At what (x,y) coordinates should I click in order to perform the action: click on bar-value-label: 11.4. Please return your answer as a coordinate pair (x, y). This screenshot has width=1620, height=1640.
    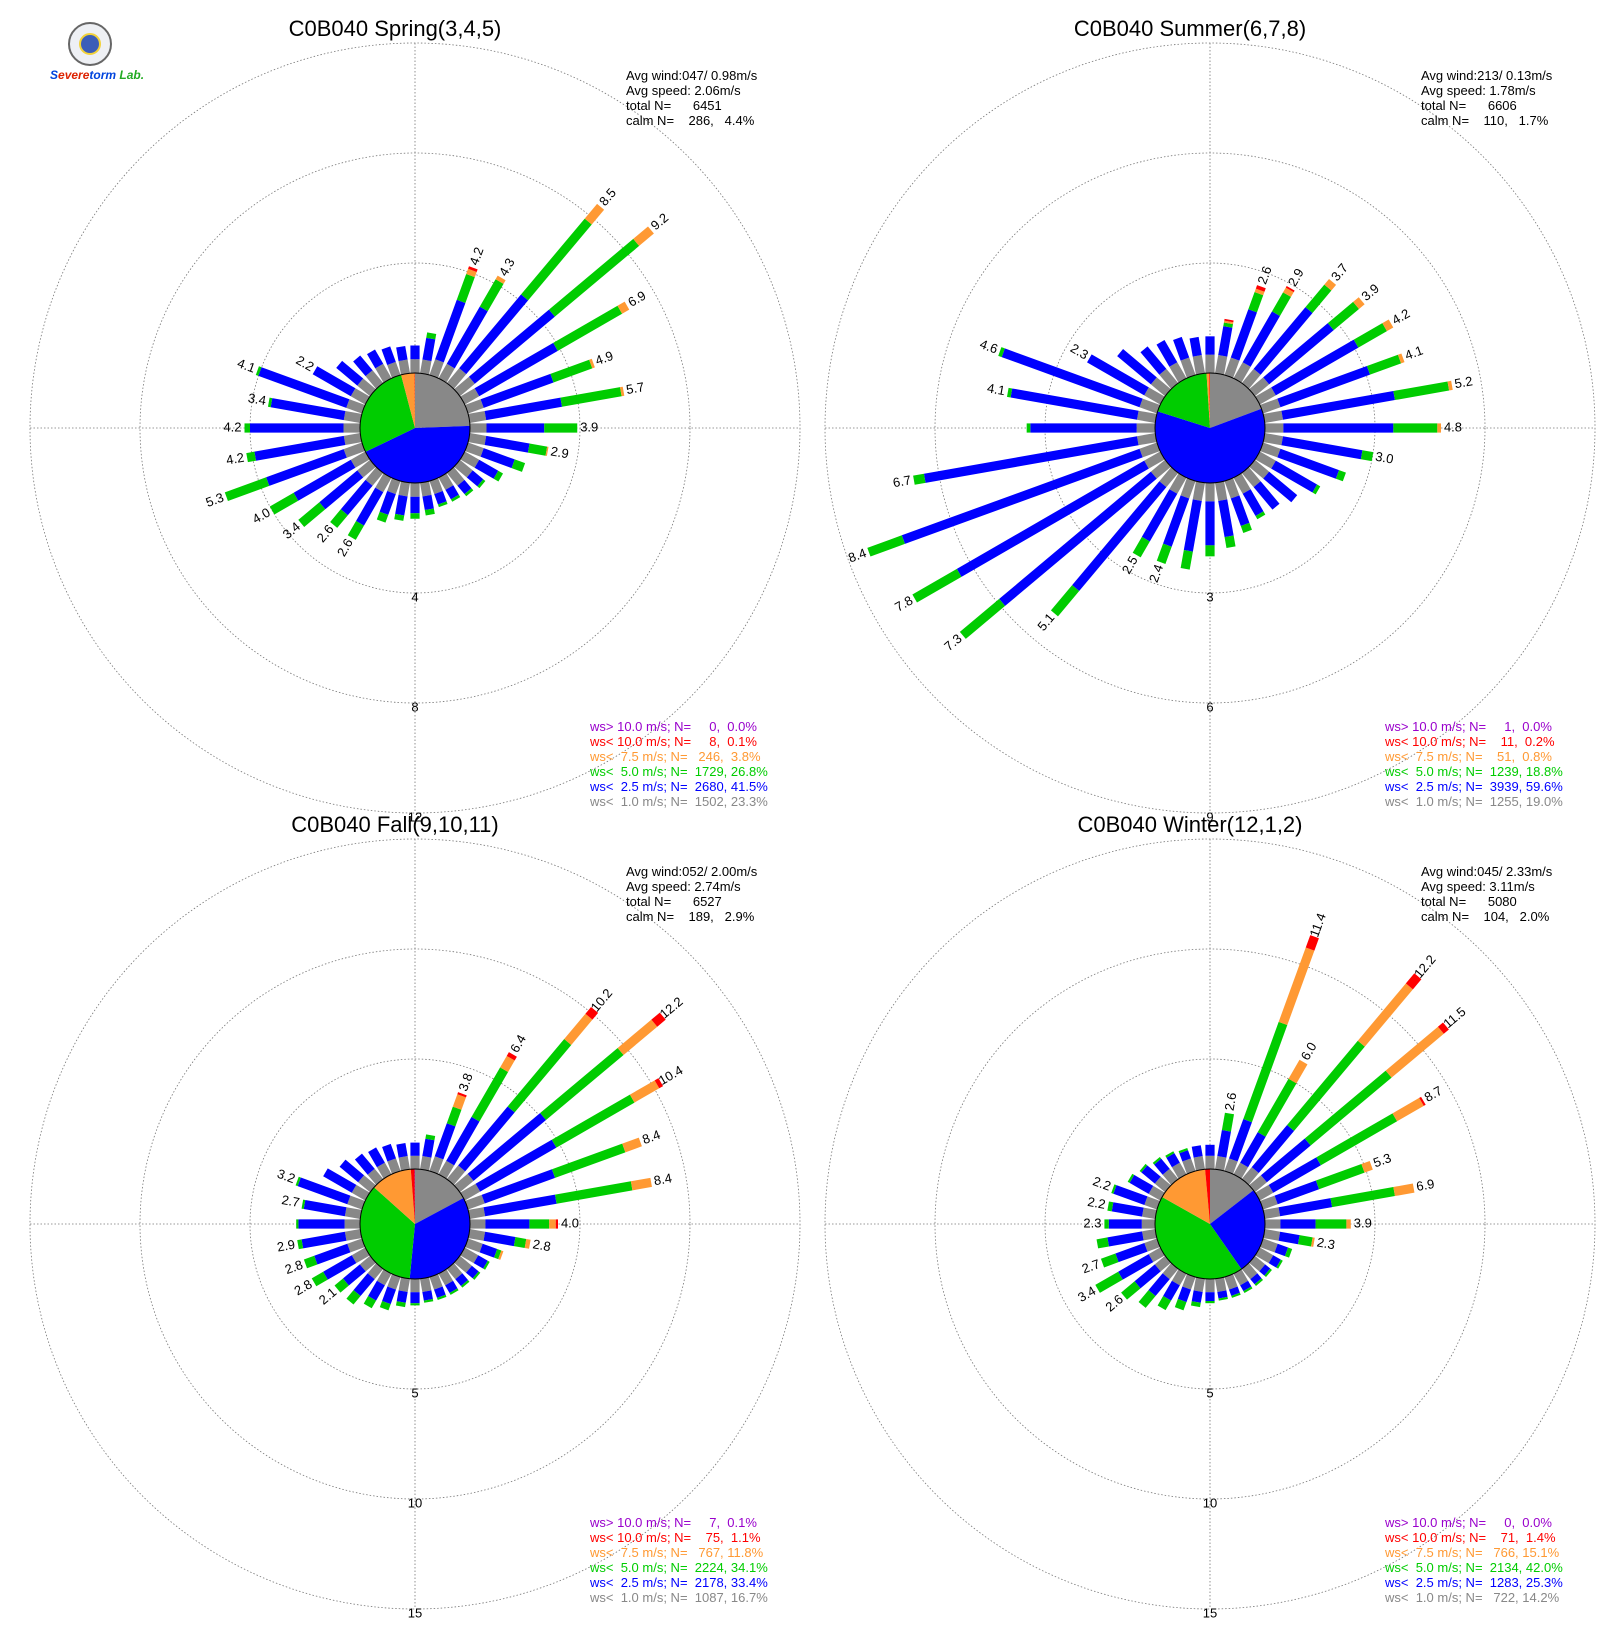
    Looking at the image, I should click on (1317, 925).